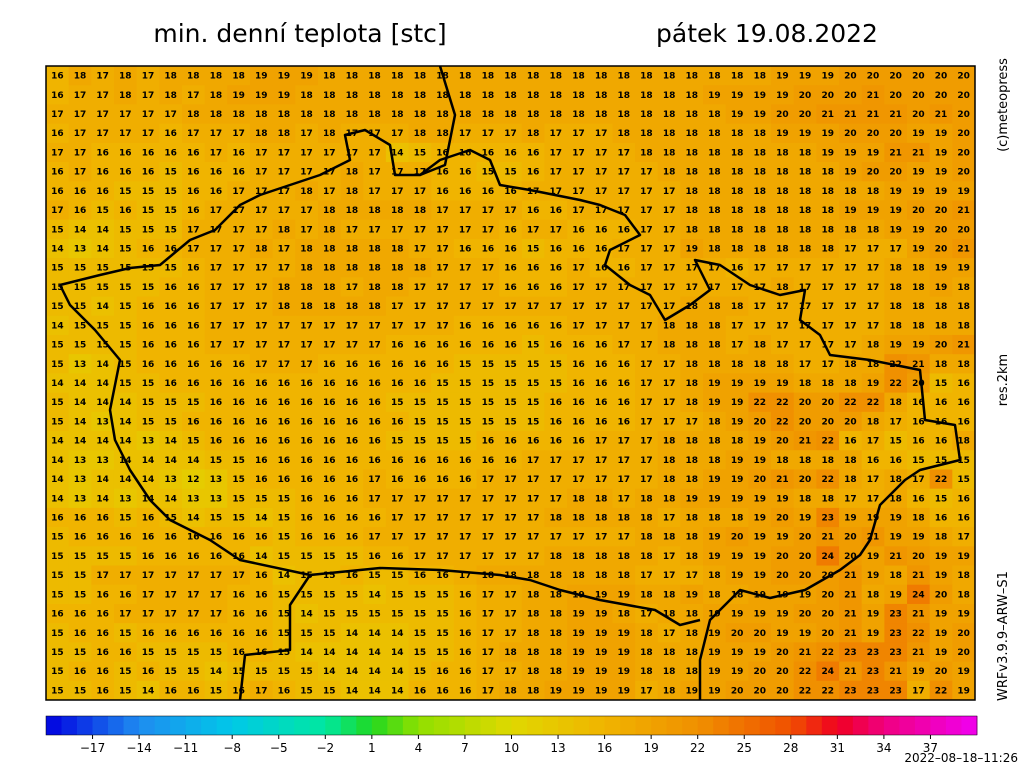  What do you see at coordinates (850, 691) in the screenshot?
I see `temperature-label: 23` at bounding box center [850, 691].